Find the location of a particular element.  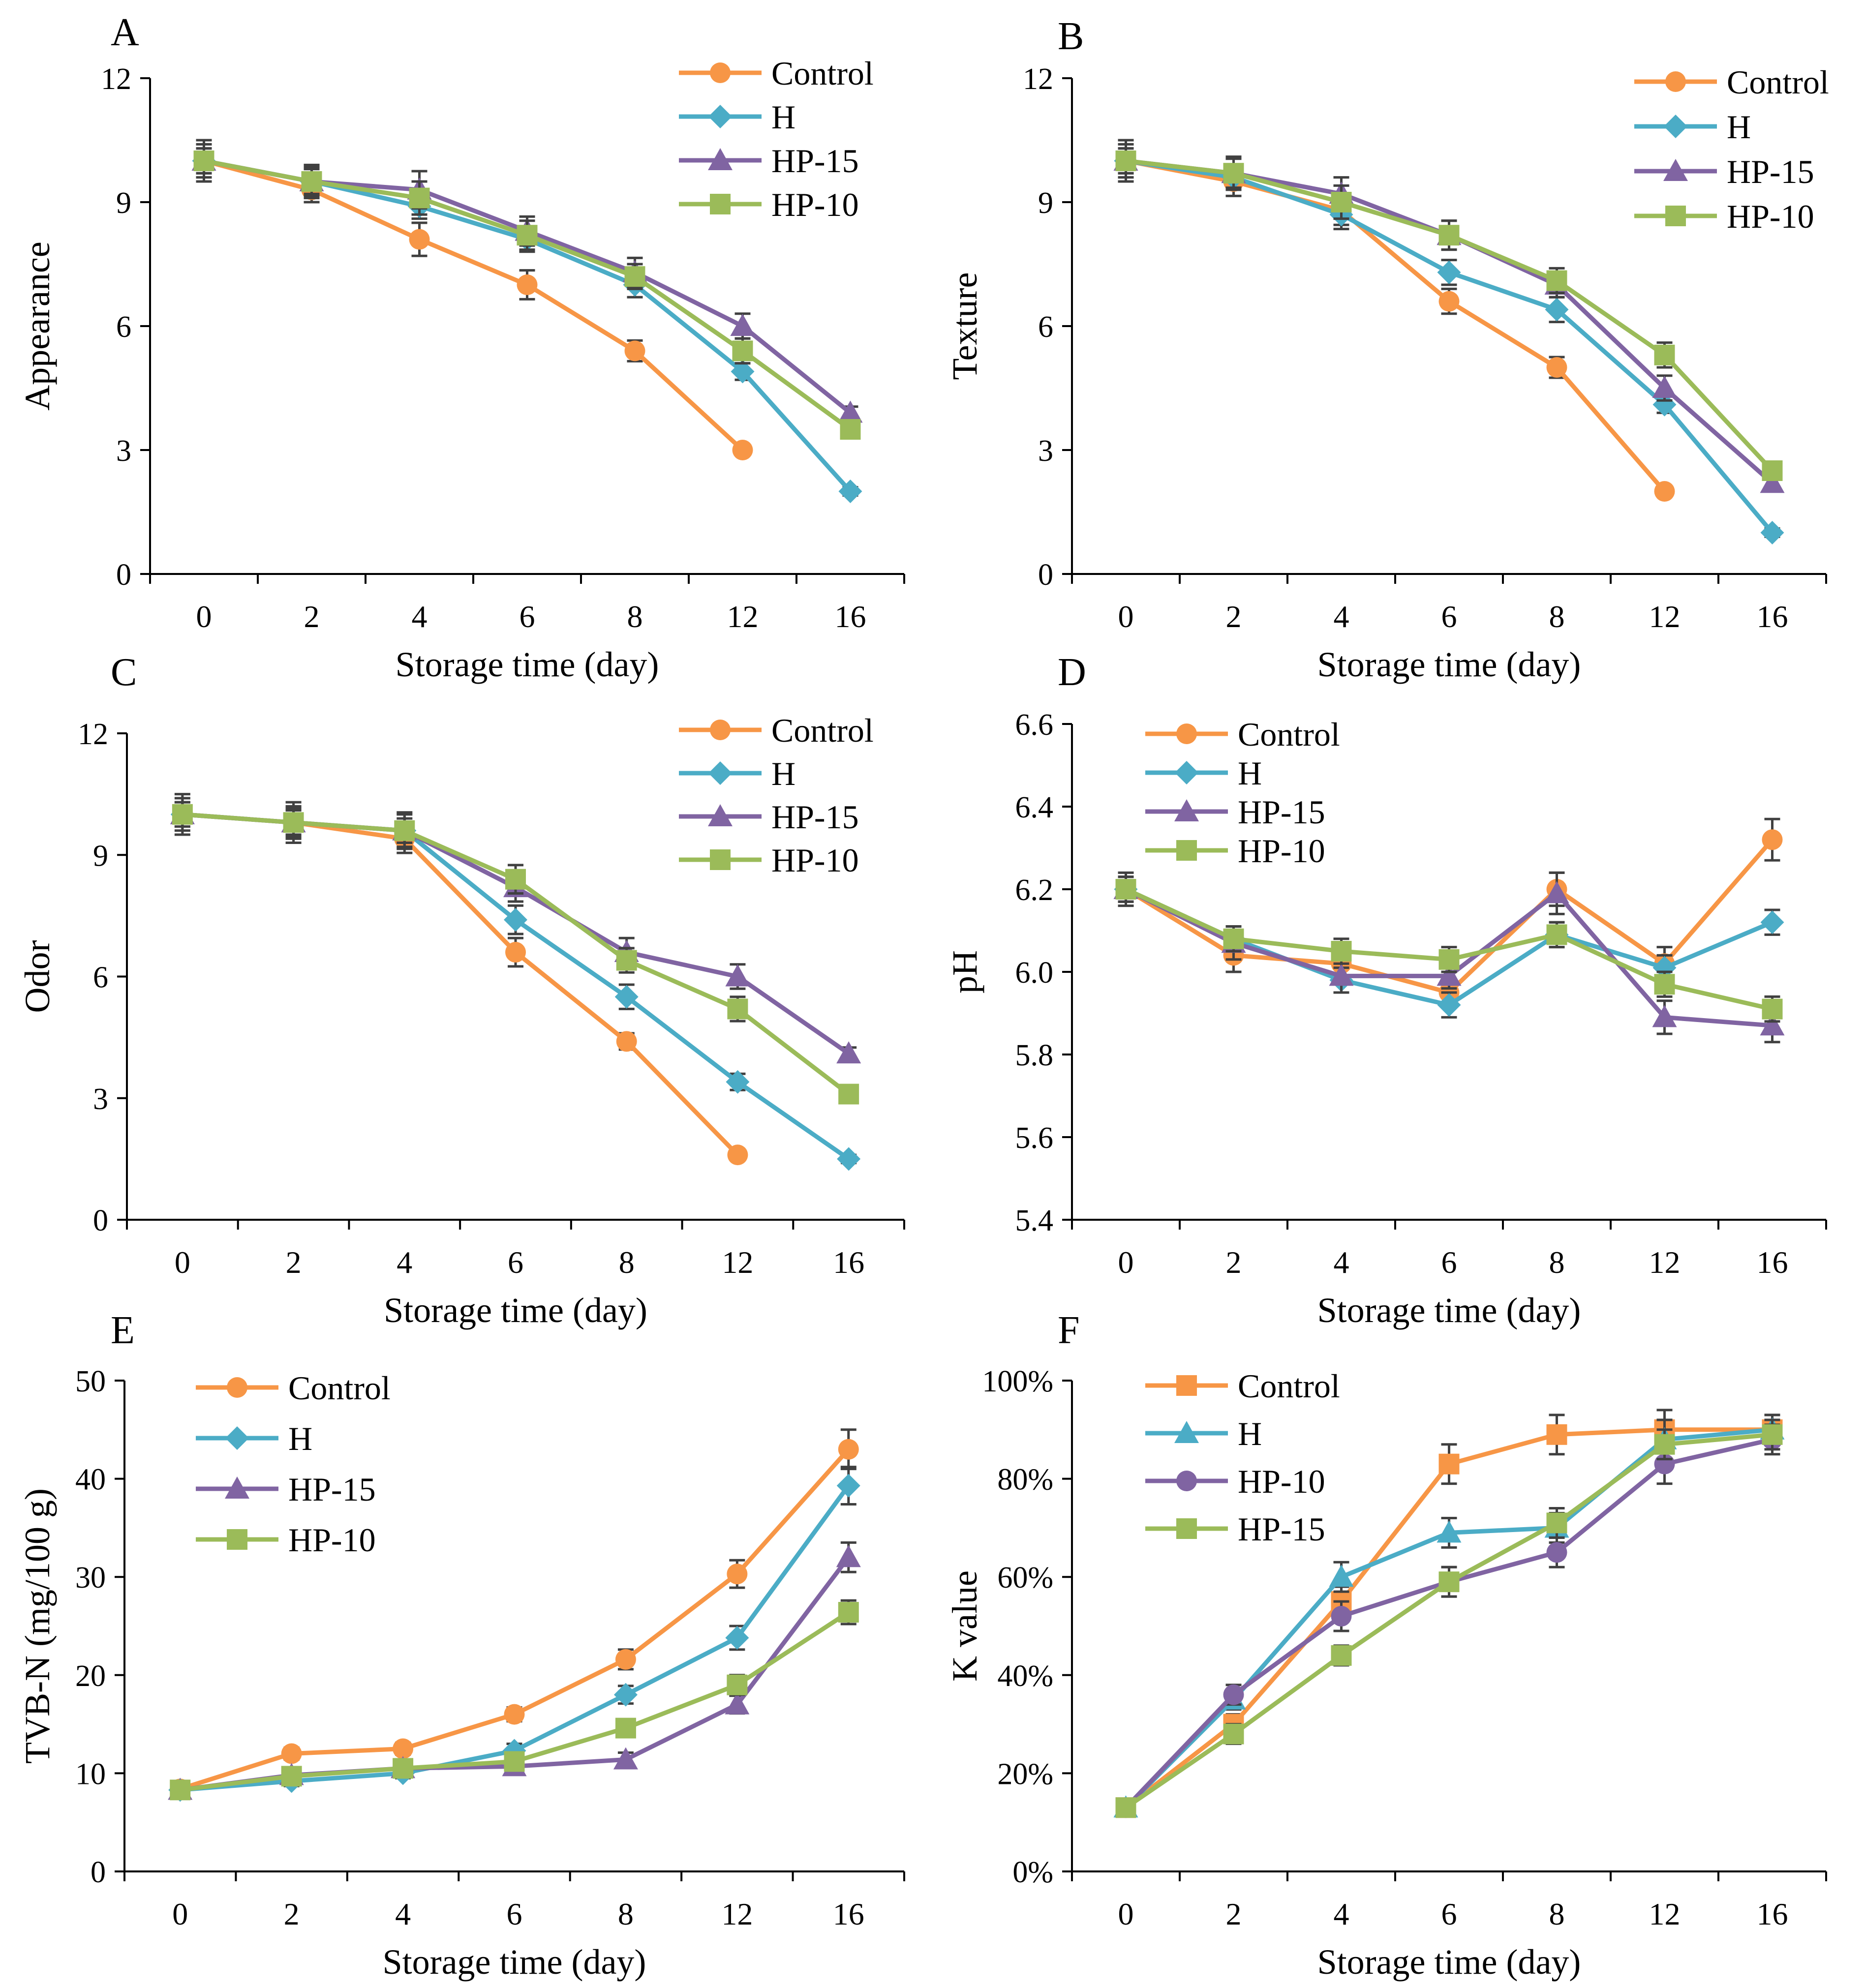

legend-label: HP-15 is located at coordinates (332, 1489).